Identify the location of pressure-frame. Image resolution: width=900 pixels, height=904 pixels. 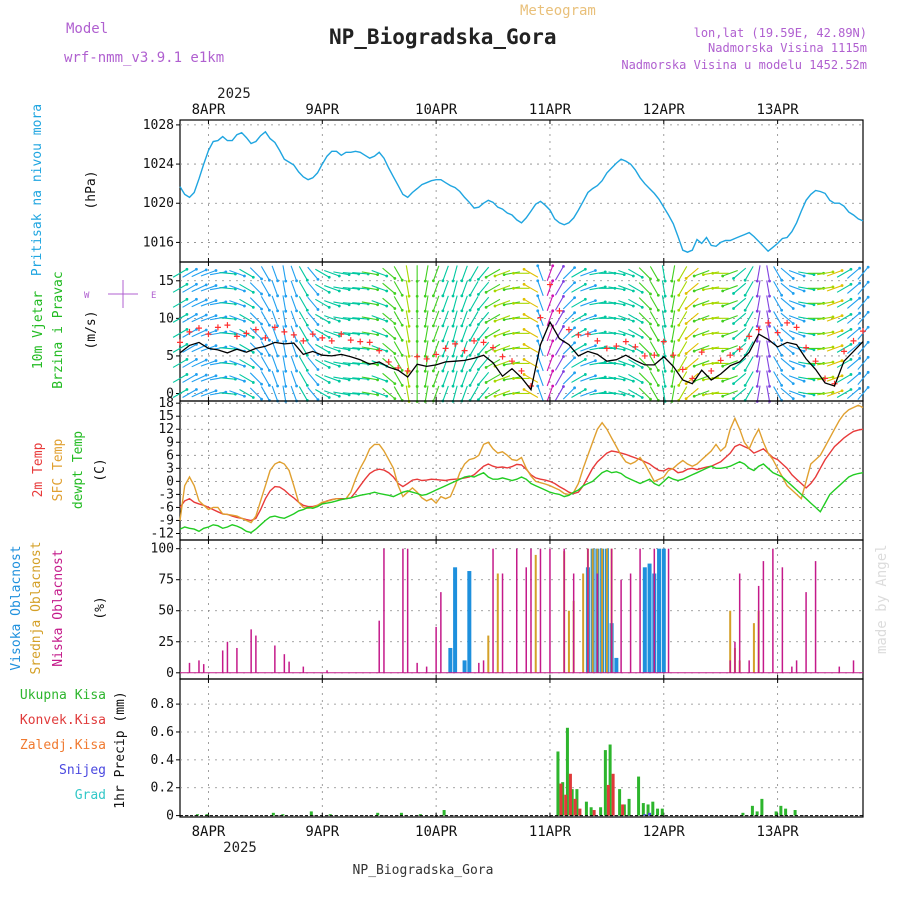
(521, 191).